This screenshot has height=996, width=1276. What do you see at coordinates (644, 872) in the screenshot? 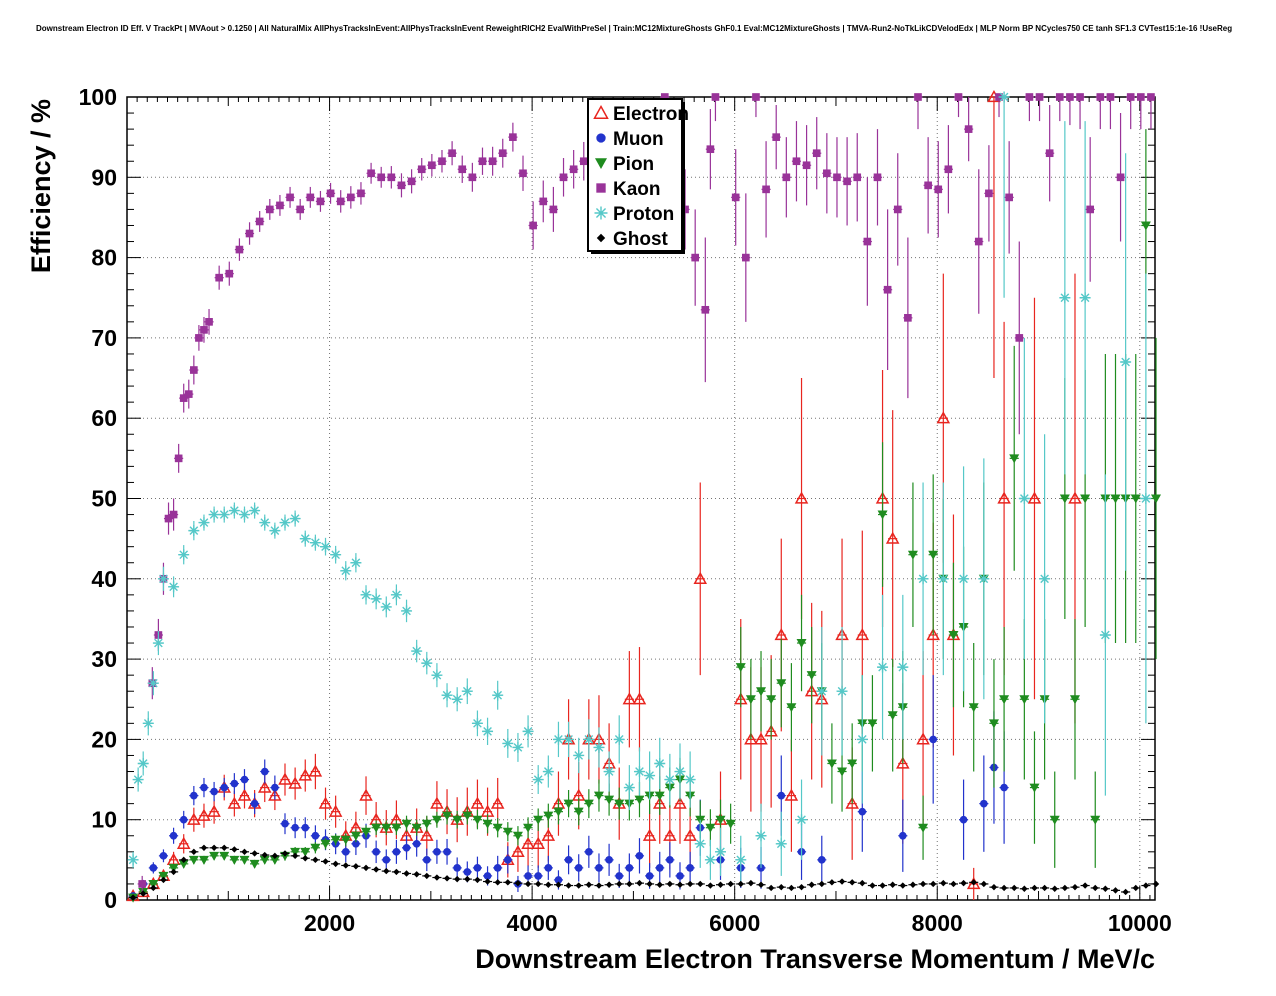
I see `series-ghost` at bounding box center [644, 872].